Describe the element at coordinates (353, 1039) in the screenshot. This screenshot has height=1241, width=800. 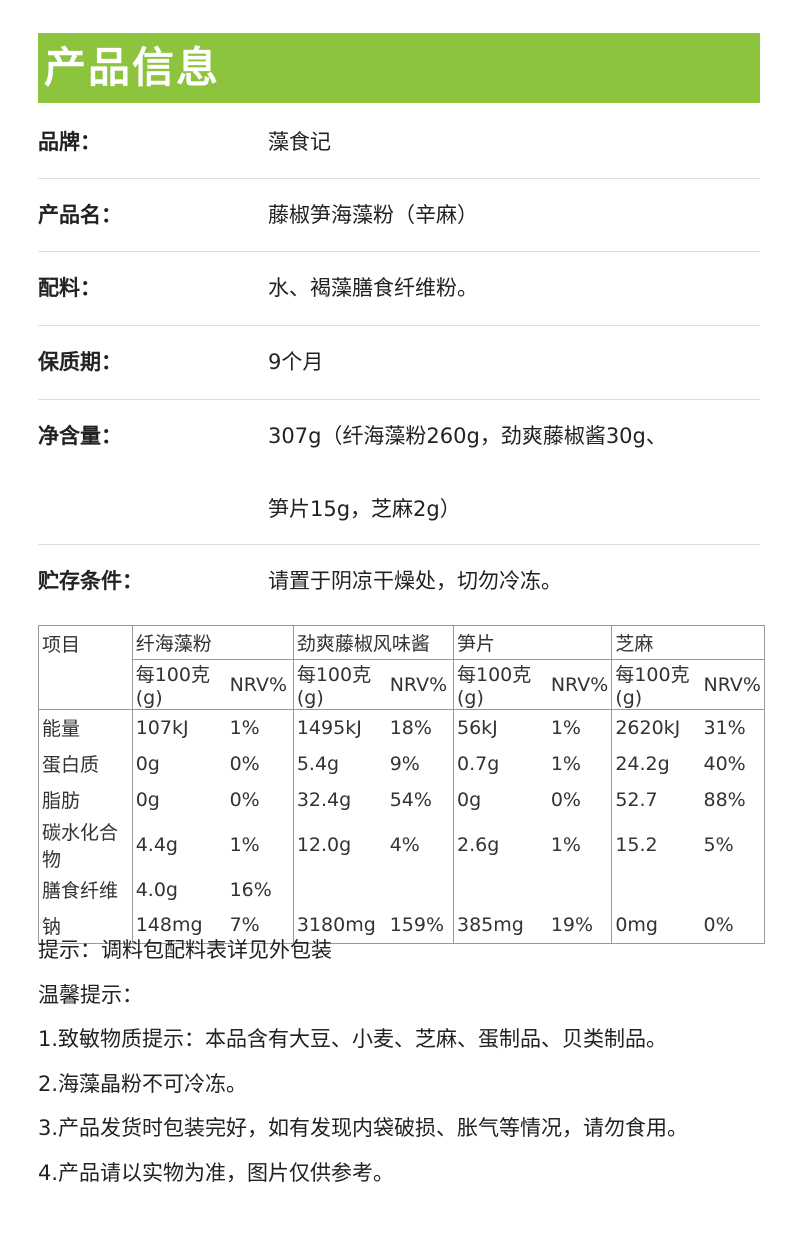
I see `note: 1.致敏物质提示：本品含有大豆、小麦、芝麻、蛋制品、贝类制品。` at that location.